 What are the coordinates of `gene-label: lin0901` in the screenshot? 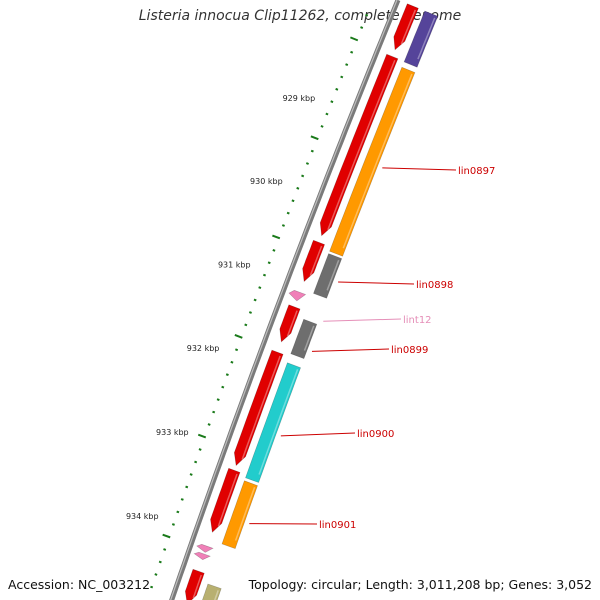 It's located at (337, 525).